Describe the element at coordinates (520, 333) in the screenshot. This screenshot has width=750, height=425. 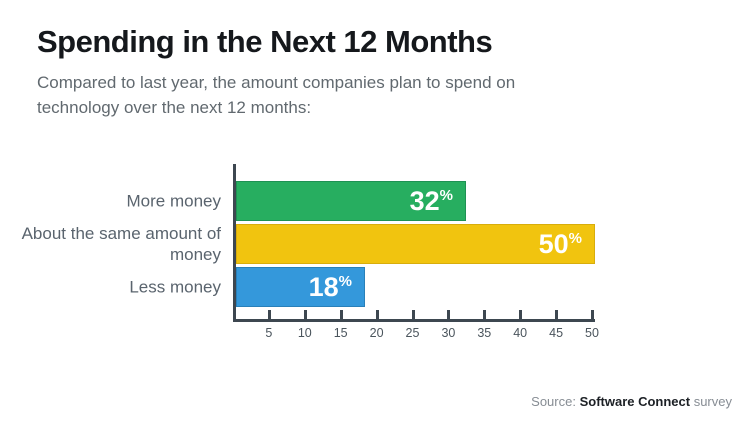
I see `axis-tick-label-40: 40` at that location.